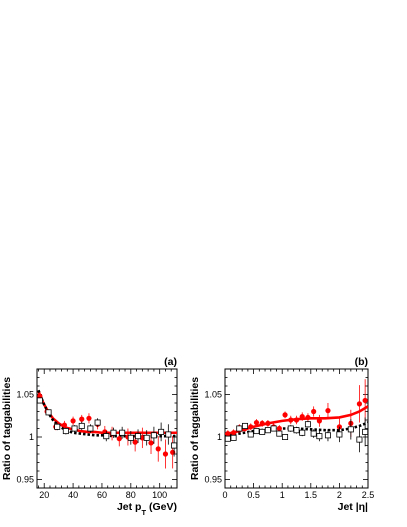  I want to click on fit-curve-black-dotted, so click(107, 413).